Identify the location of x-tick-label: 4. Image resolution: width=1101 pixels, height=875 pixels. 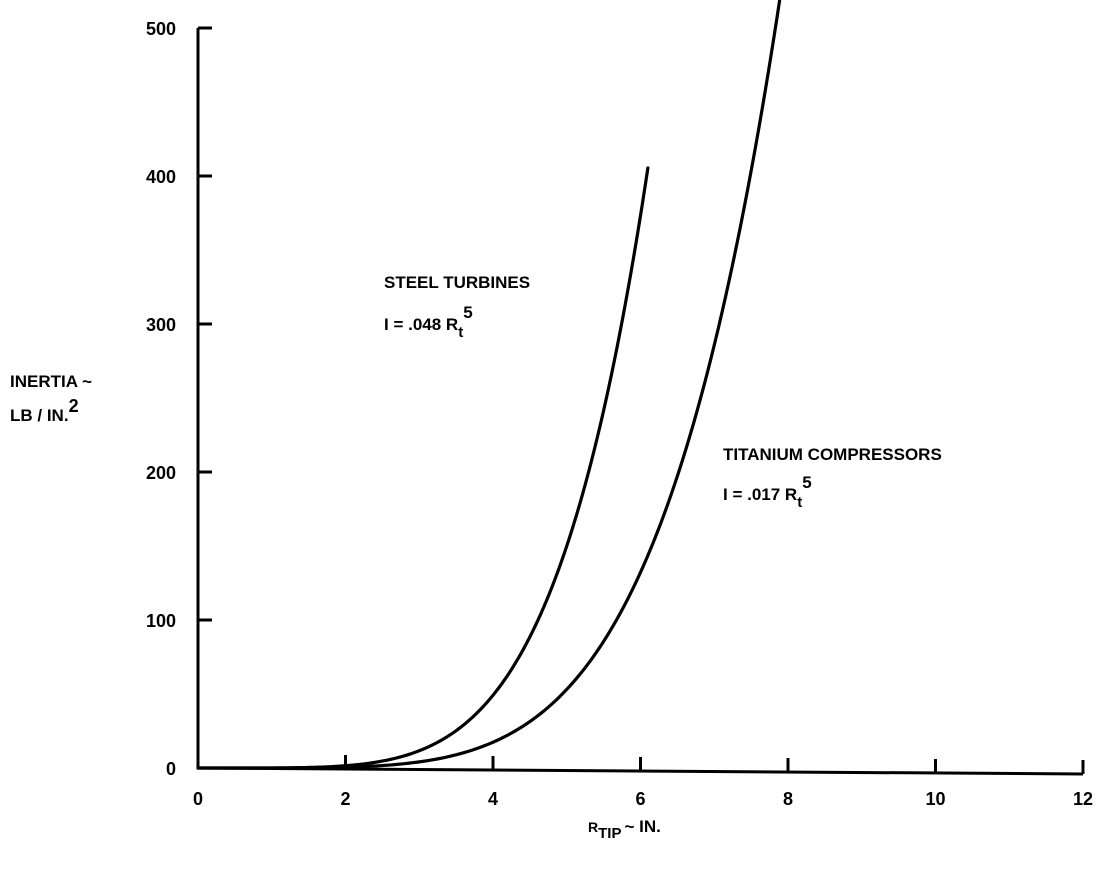
(493, 799).